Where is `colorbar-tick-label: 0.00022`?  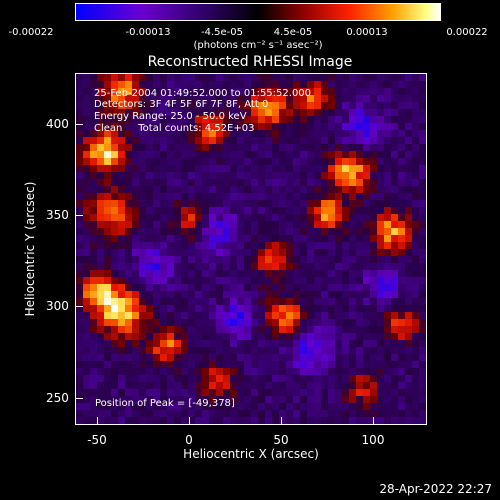 colorbar-tick-label: 0.00022 is located at coordinates (467, 32).